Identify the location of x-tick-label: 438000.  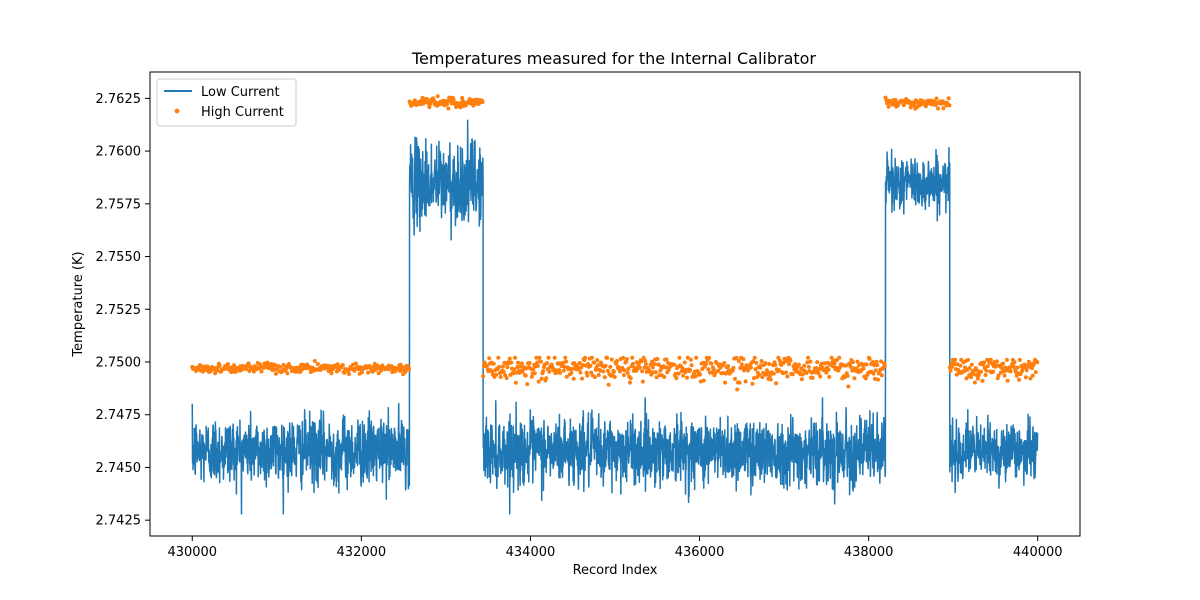
(869, 552).